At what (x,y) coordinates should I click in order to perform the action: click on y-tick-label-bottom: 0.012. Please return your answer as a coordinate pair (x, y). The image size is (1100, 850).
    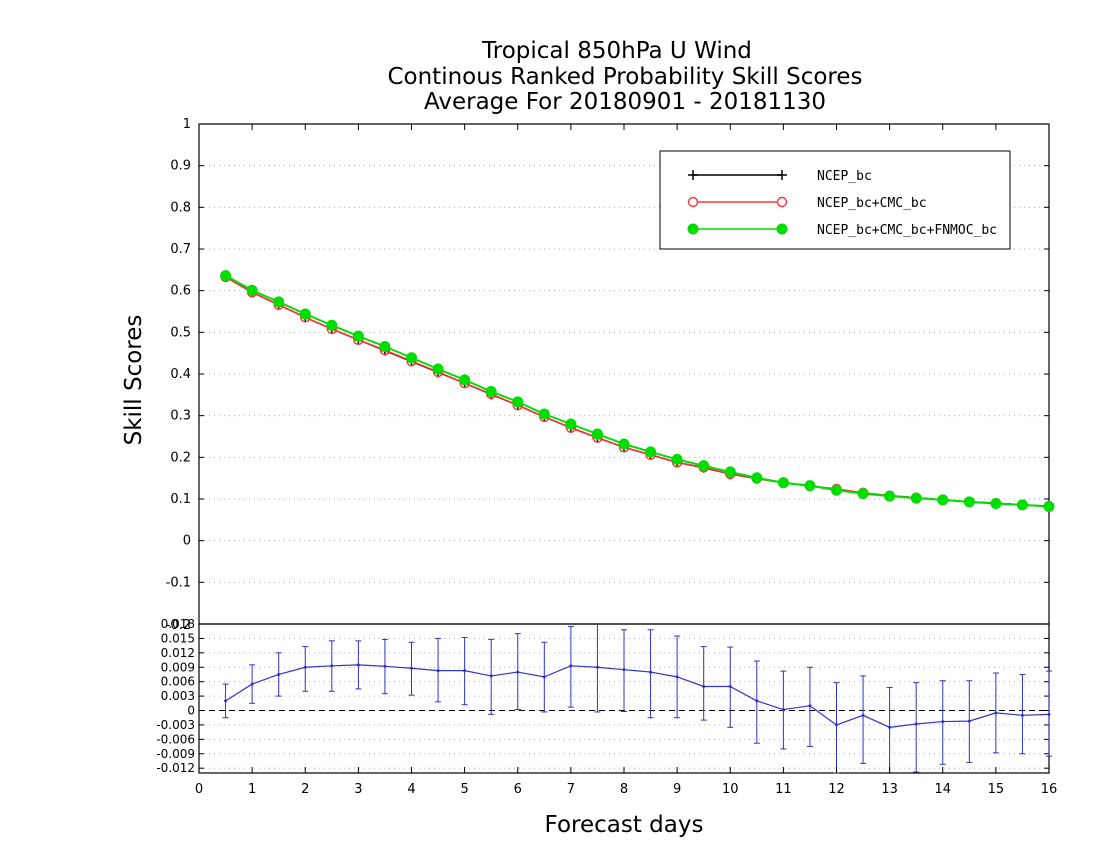
    Looking at the image, I should click on (178, 653).